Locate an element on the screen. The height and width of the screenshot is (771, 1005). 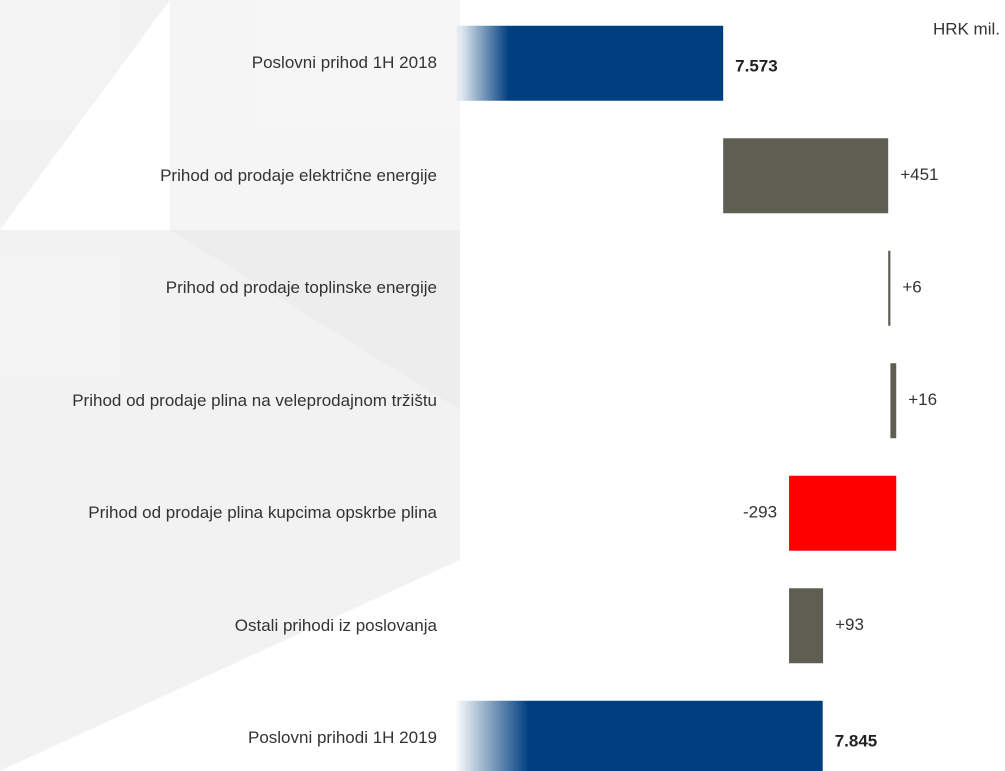
value-label: +6 is located at coordinates (911, 287).